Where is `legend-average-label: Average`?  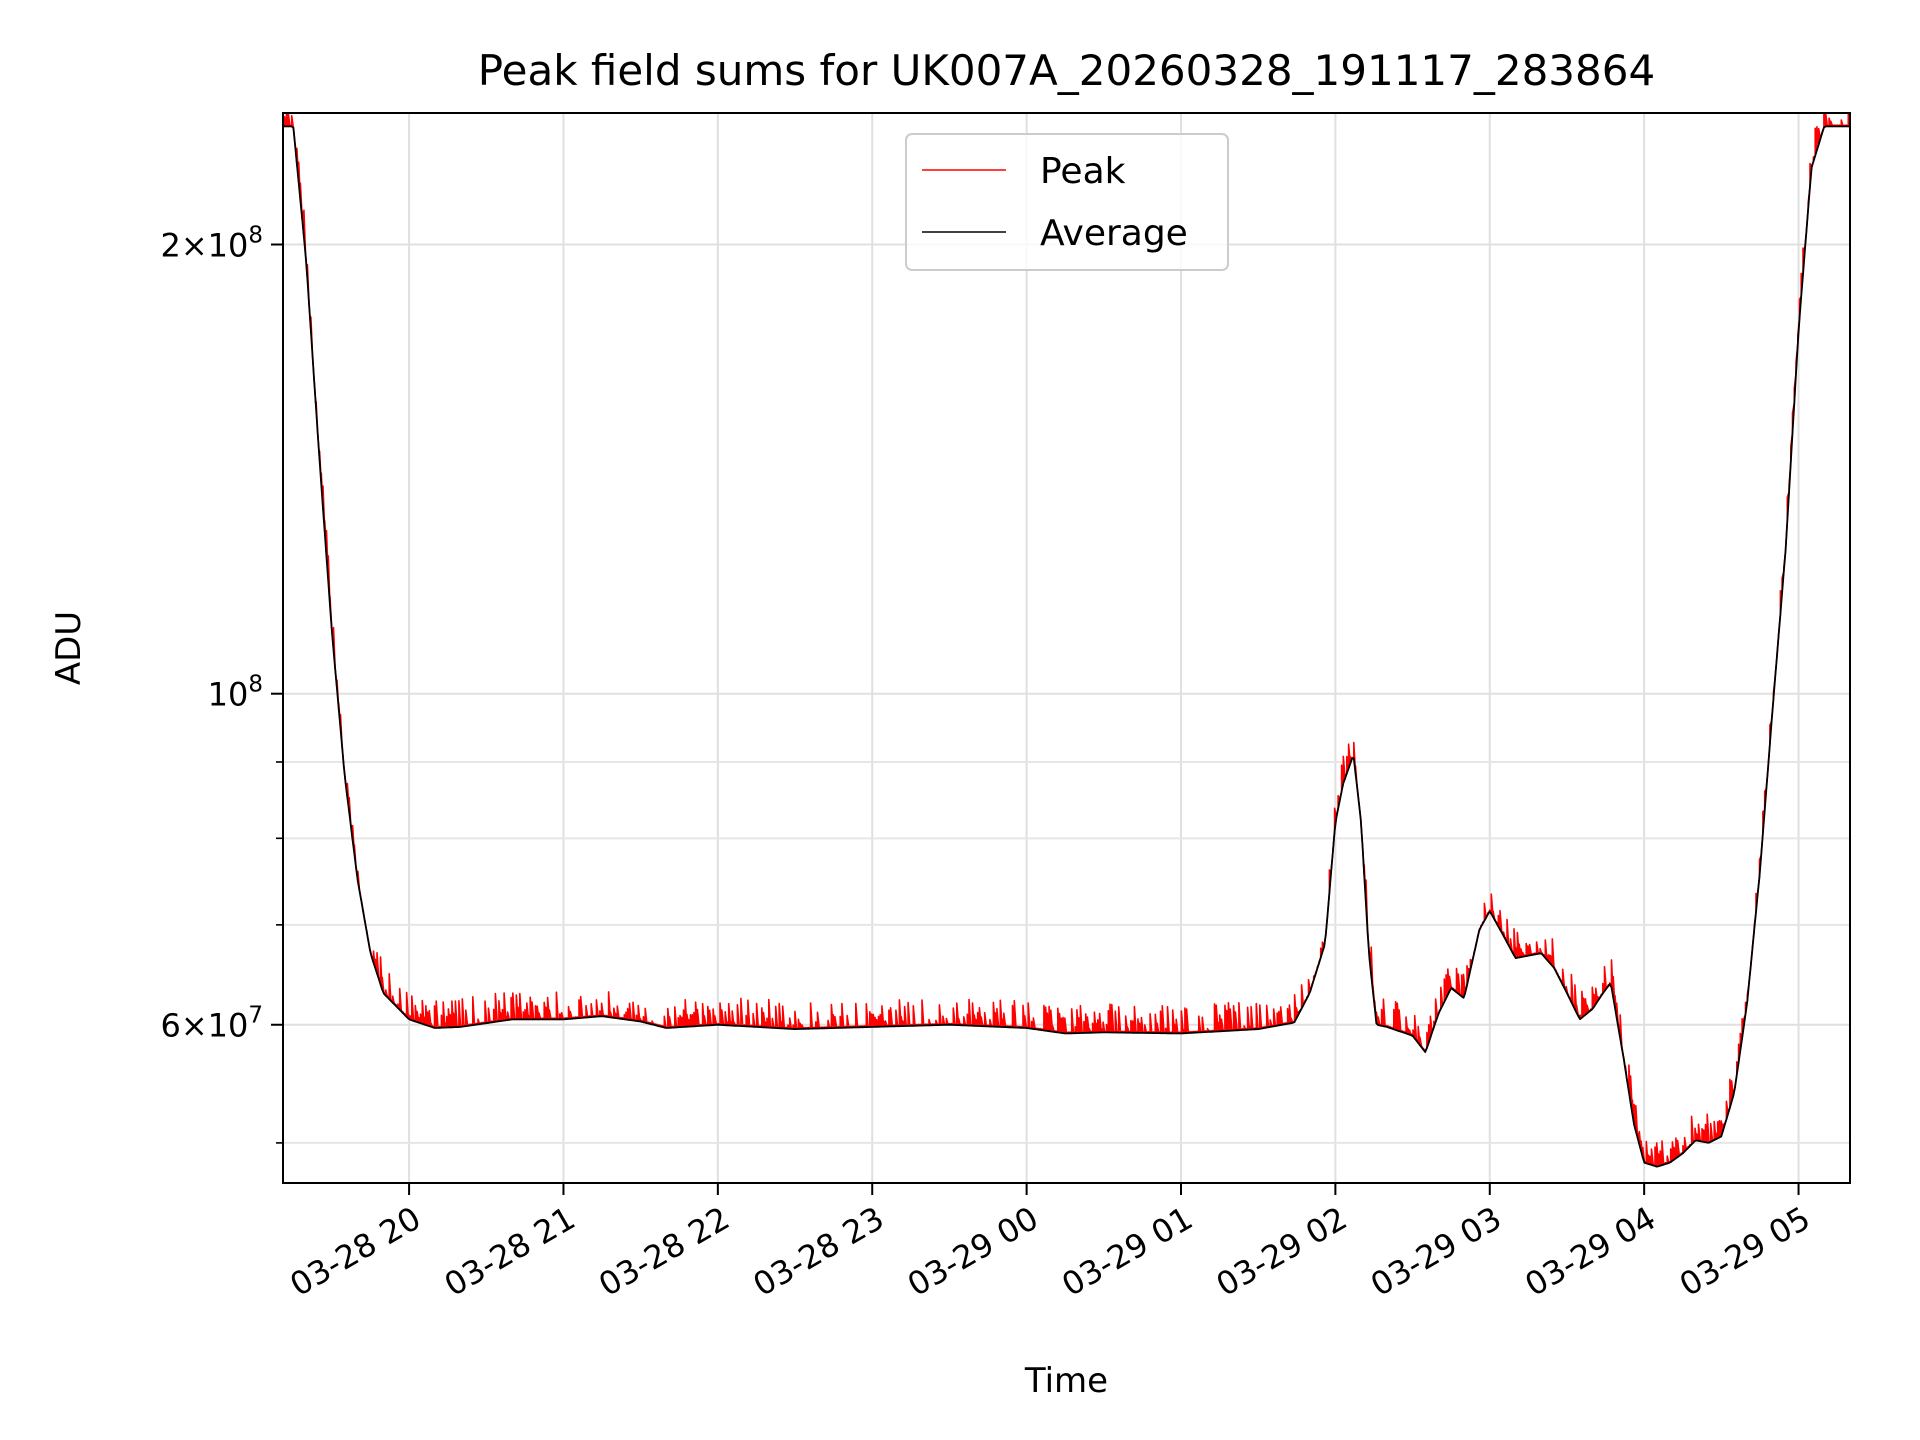
legend-average-label: Average is located at coordinates (1114, 233).